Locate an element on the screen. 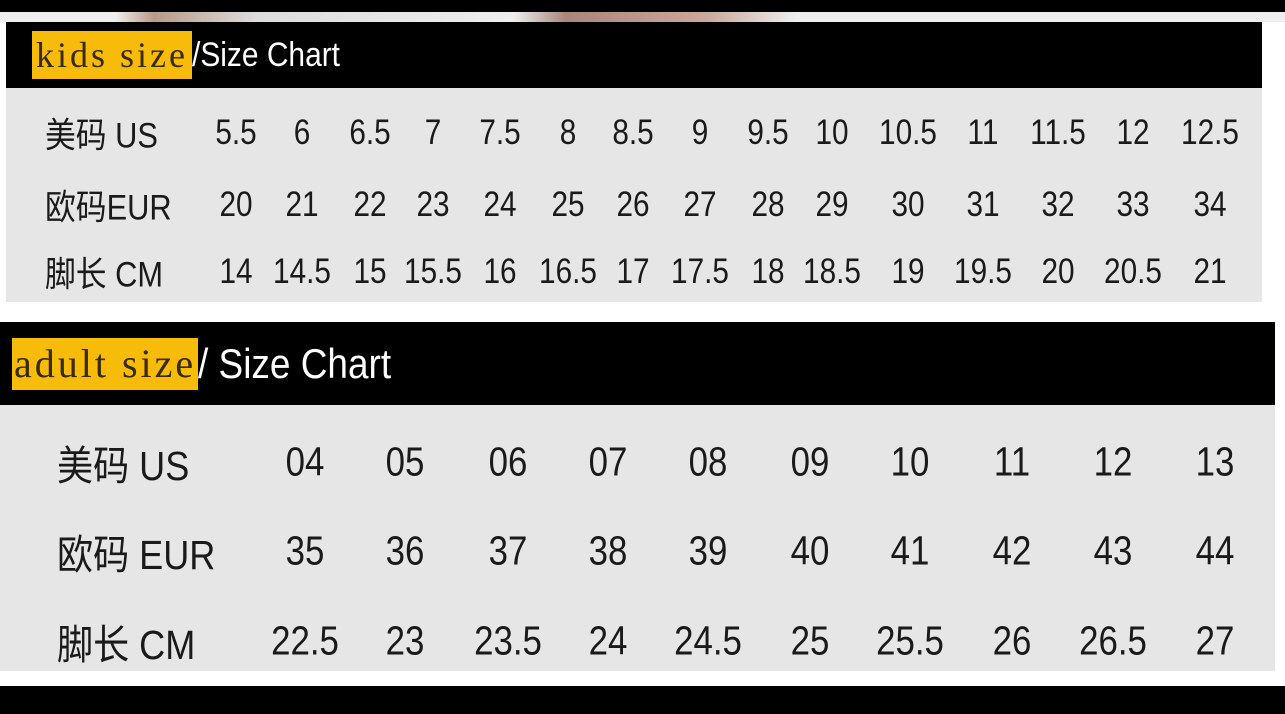 The width and height of the screenshot is (1285, 714). size-cell: 38 is located at coordinates (608, 550).